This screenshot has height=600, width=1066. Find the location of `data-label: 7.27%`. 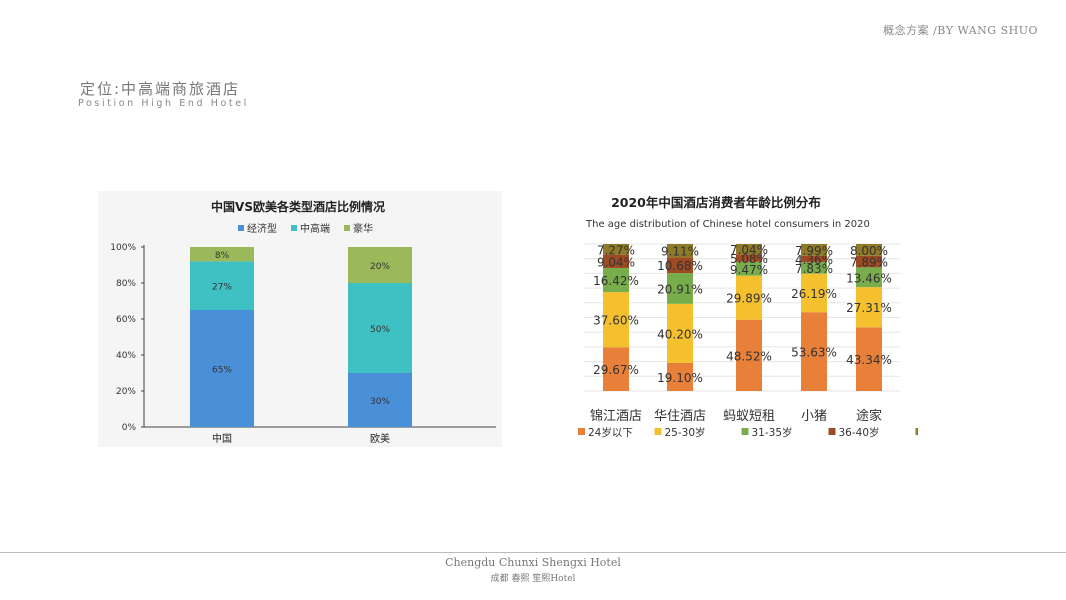

data-label: 7.27% is located at coordinates (616, 250).